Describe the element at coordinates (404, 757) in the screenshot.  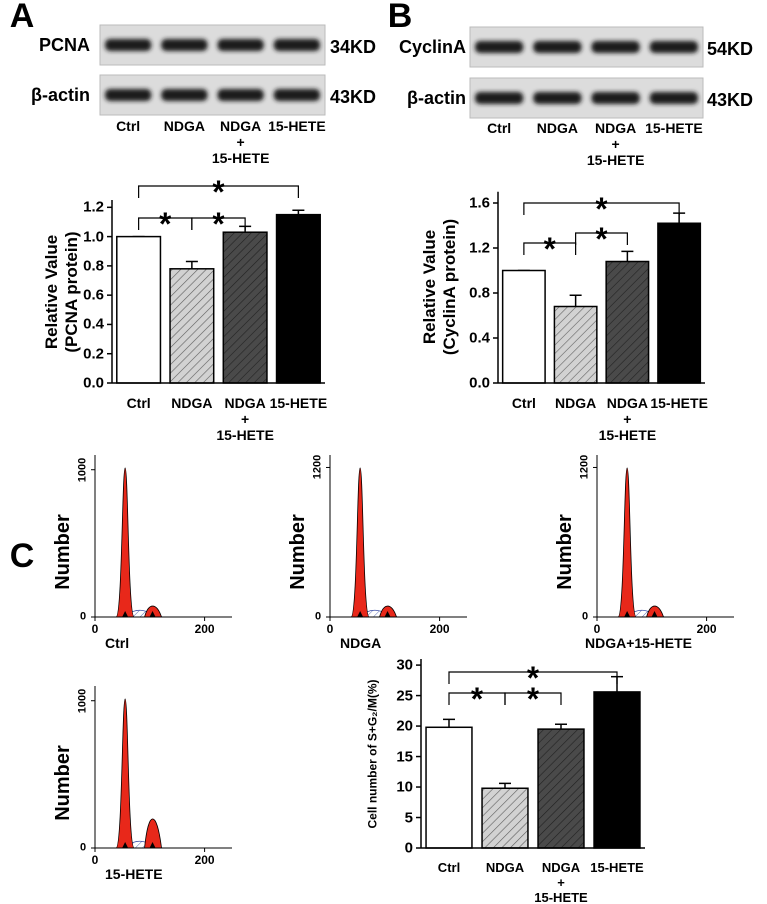
I see `y-tick-label: 15` at that location.